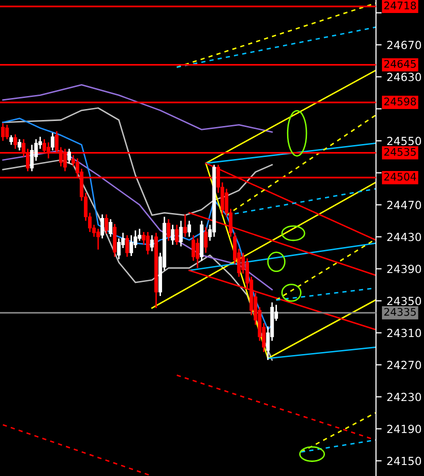 This screenshot has width=424, height=476. Describe the element at coordinates (404, 269) in the screenshot. I see `y-tick-label: 24390` at that location.